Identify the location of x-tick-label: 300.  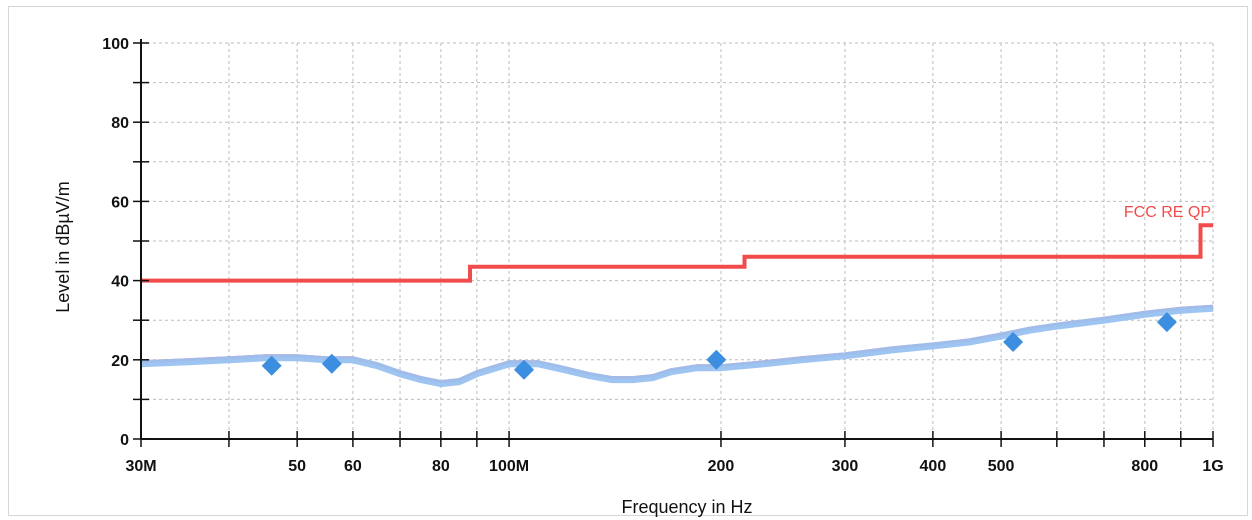
(845, 466).